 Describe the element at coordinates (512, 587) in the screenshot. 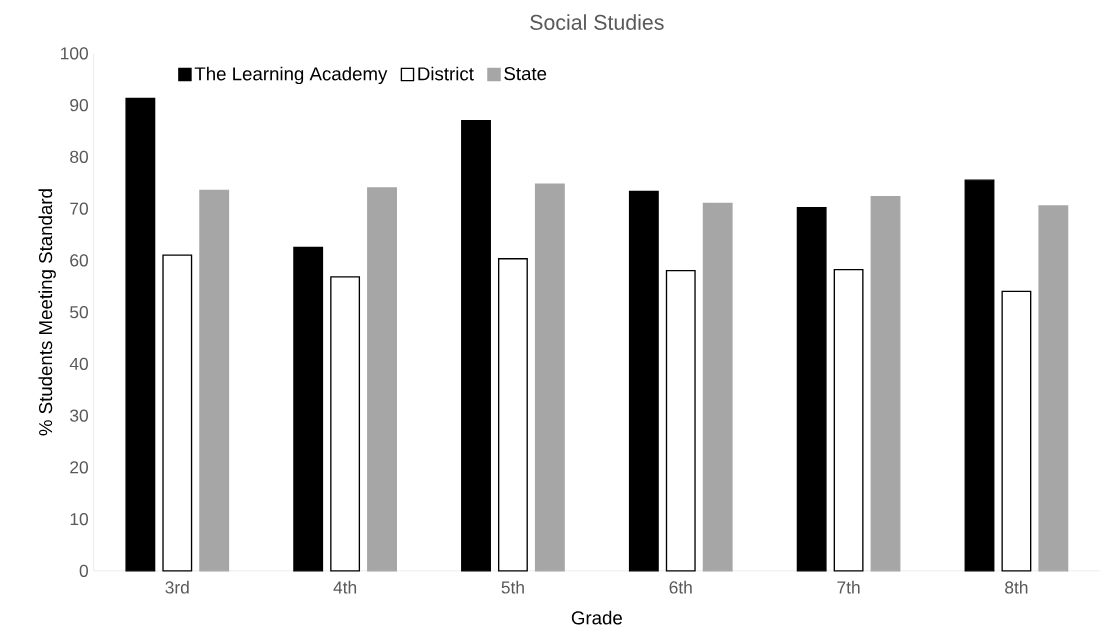

I see `x-tick-label: 5th` at that location.